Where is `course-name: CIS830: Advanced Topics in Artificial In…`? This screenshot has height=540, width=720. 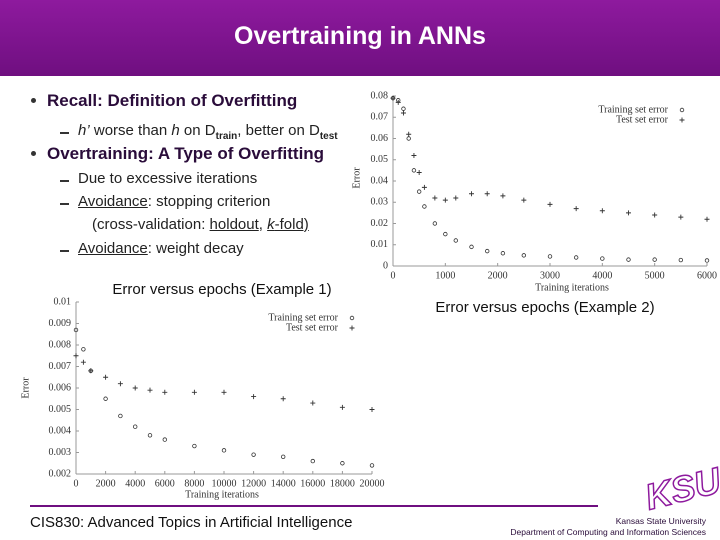 course-name: CIS830: Advanced Topics in Artificial In… is located at coordinates (191, 522).